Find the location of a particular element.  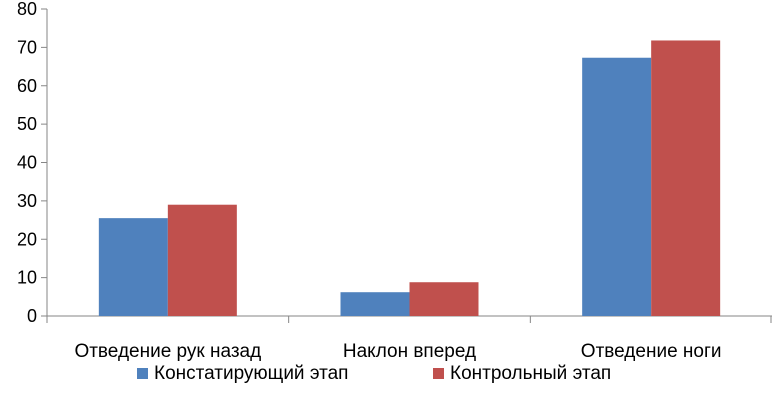

y-axis: 0 10 20 30 40 50 60 70 80 is located at coordinates (32, 163).